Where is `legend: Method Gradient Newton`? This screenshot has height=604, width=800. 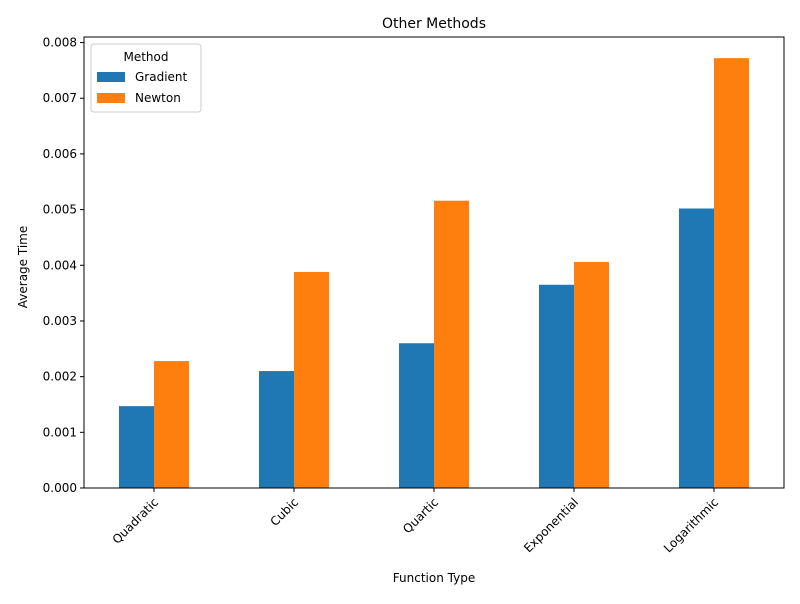
legend: Method Gradient Newton is located at coordinates (146, 78).